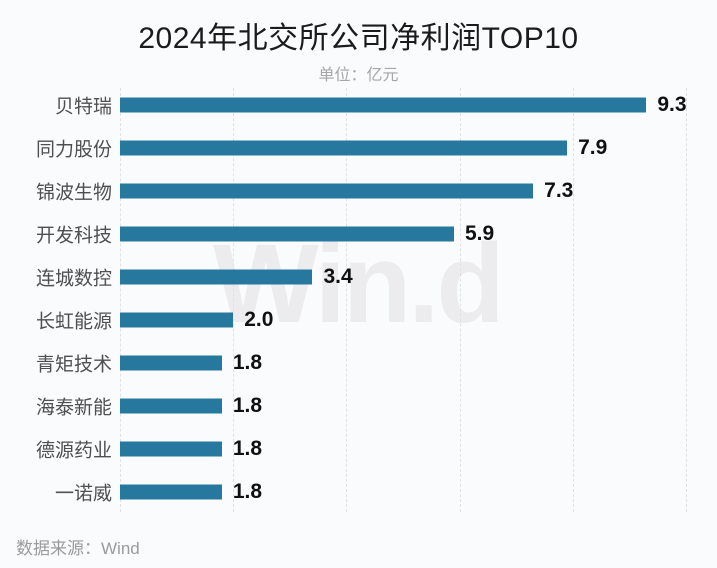 This screenshot has height=568, width=717. Describe the element at coordinates (73, 408) in the screenshot. I see `category-label: 海泰新能` at that location.